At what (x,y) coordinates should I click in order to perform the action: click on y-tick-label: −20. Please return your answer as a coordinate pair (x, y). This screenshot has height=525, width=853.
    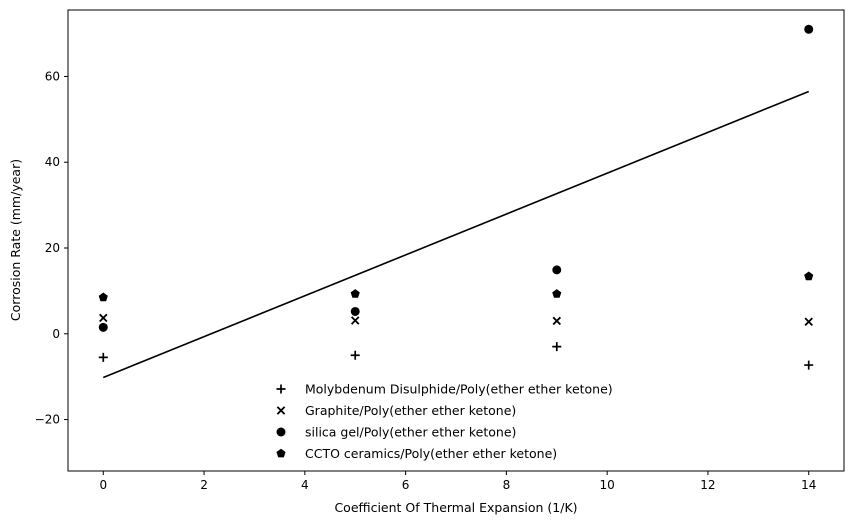
    Looking at the image, I should click on (47, 420).